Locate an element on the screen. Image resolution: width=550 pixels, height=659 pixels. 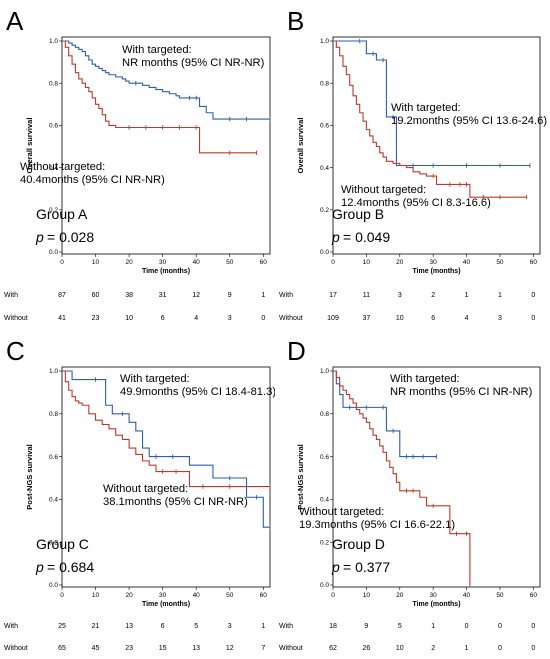
risk-count-with: 2 is located at coordinates (433, 295).